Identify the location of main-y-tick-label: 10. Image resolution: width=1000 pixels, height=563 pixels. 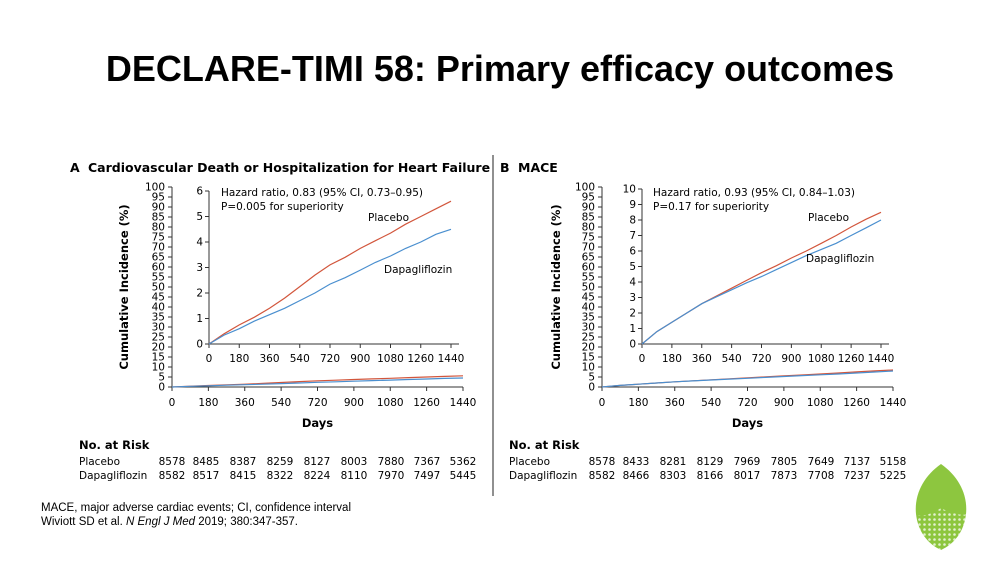
(588, 368).